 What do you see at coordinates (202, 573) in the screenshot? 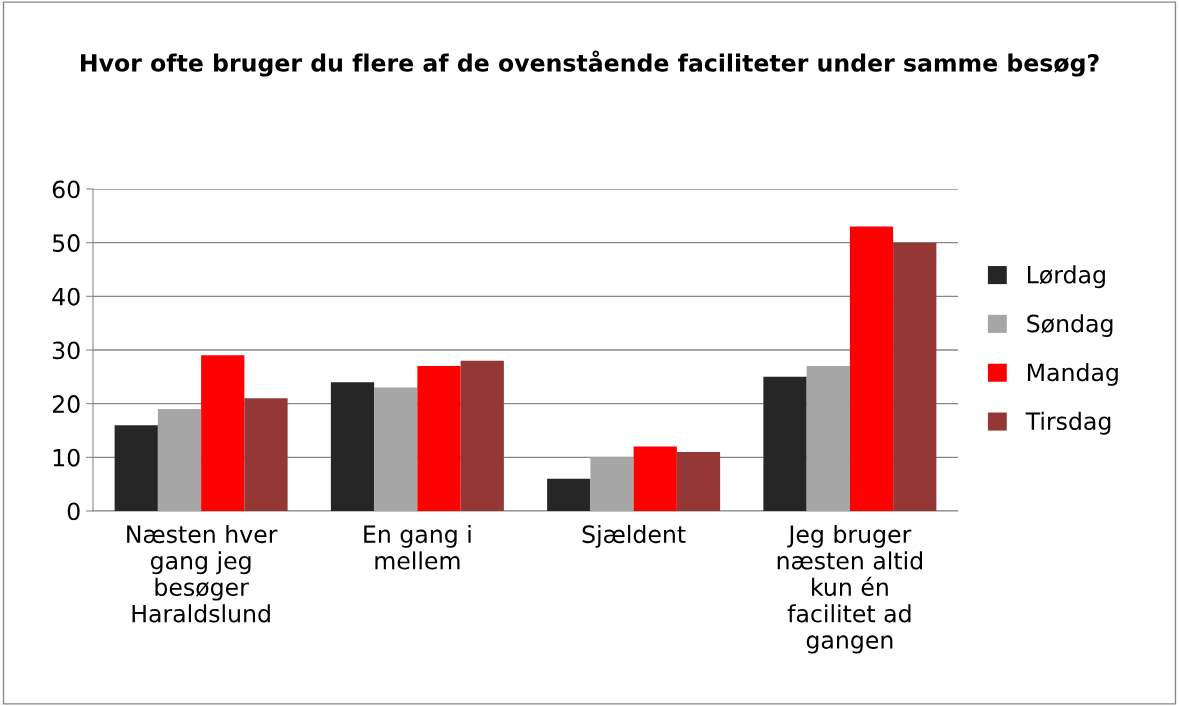
I see `x-tick-label: Næsten hver gang jeg besøger Haraldslund` at bounding box center [202, 573].